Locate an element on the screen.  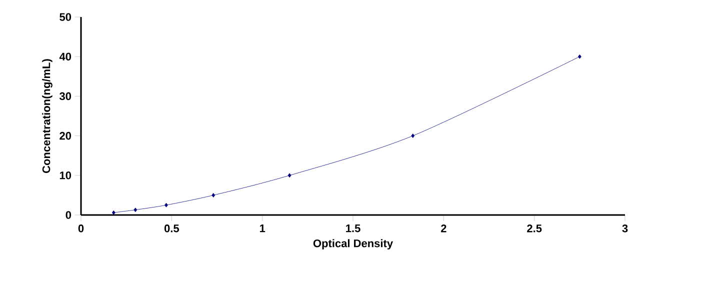
y-tick-label: 10 is located at coordinates (66, 176).